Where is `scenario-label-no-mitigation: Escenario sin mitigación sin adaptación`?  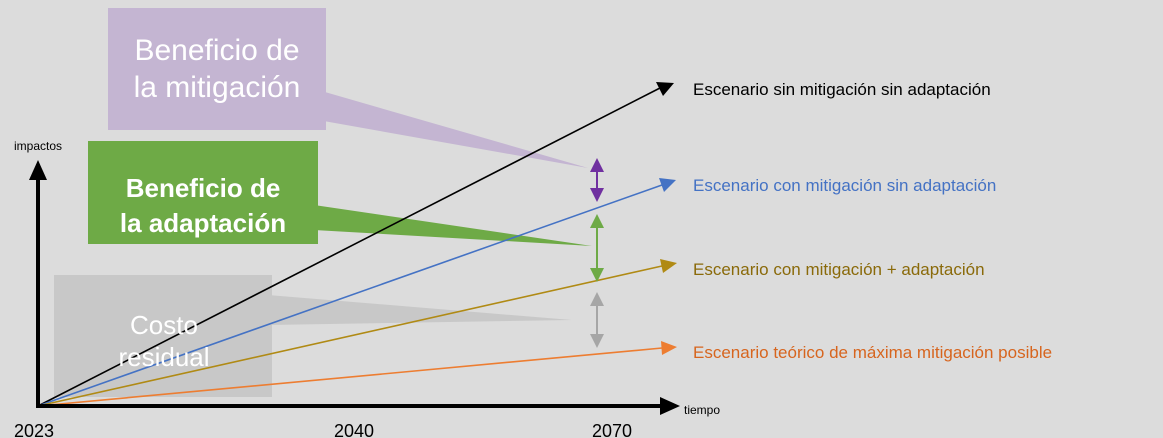
scenario-label-no-mitigation: Escenario sin mitigación sin adaptación is located at coordinates (842, 89).